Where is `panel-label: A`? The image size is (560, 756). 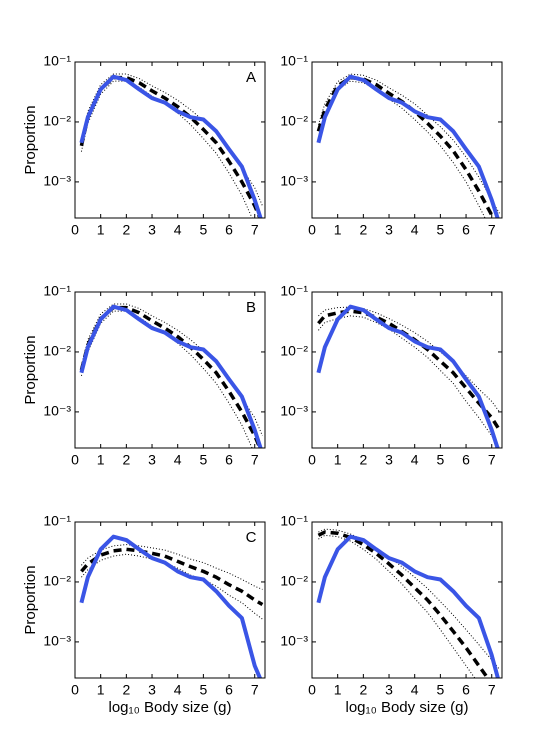
panel-label: A is located at coordinates (251, 77).